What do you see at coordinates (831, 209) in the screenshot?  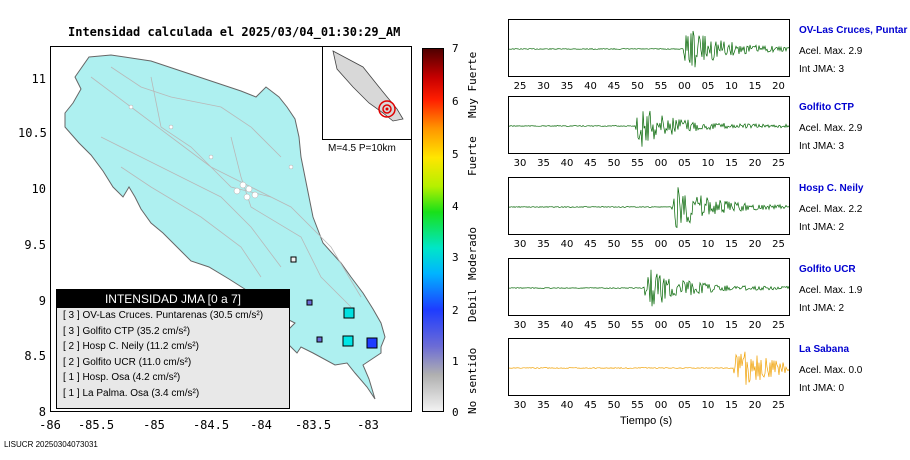 I see `station-max-accel: Acel. Max. 2.2` at bounding box center [831, 209].